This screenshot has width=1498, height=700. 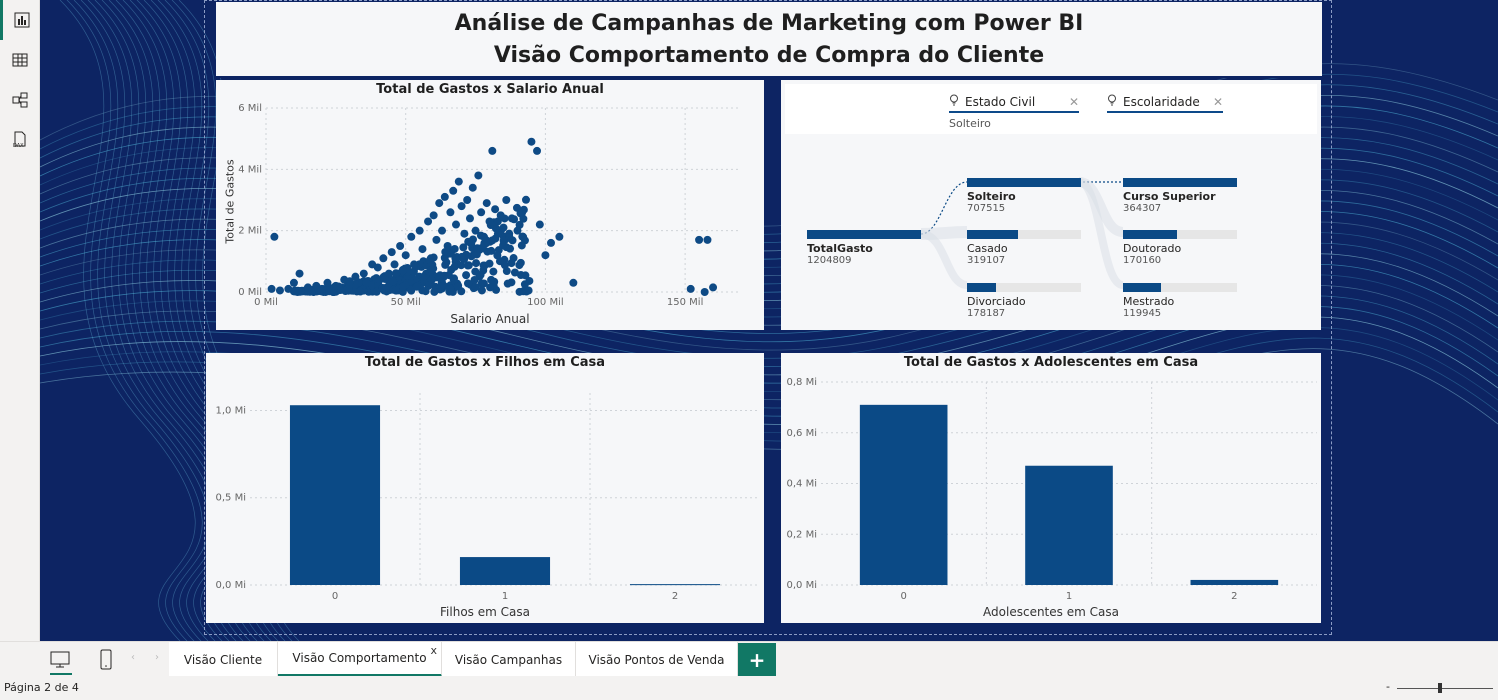 What do you see at coordinates (223, 659) in the screenshot?
I see `tab-visao-cliente: Visão Cliente` at bounding box center [223, 659].